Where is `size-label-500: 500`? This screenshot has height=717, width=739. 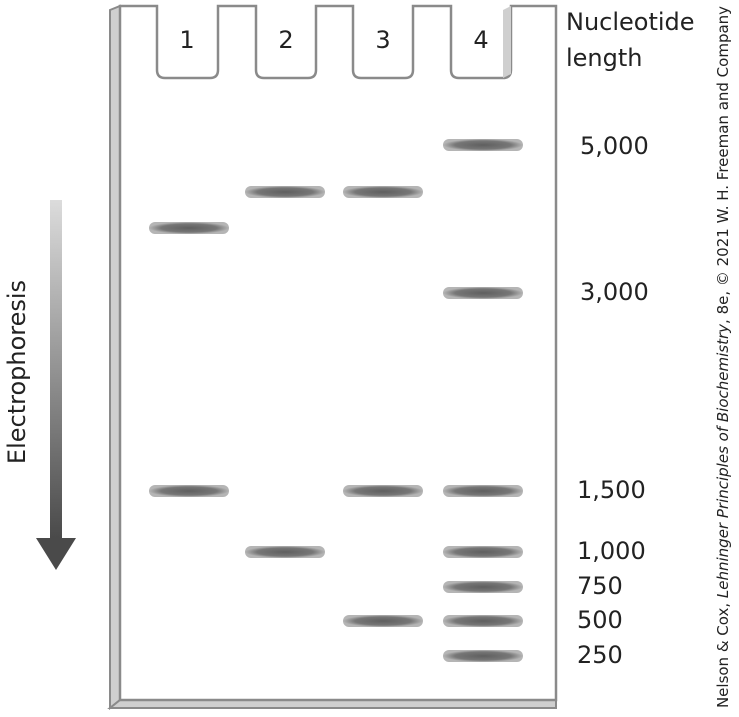 size-label-500: 500 is located at coordinates (600, 620).